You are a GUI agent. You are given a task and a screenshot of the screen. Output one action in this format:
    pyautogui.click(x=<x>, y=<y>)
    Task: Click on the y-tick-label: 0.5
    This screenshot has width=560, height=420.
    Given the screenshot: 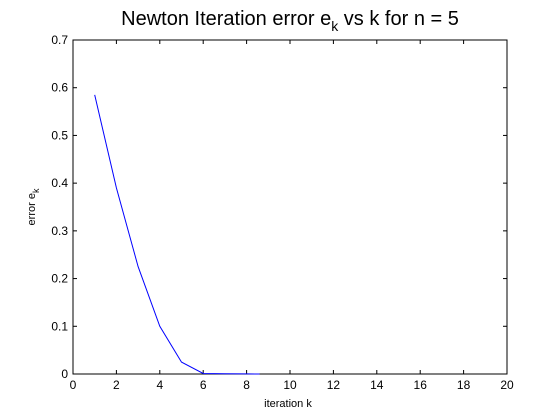 What is the action you would take?
    pyautogui.click(x=59, y=135)
    